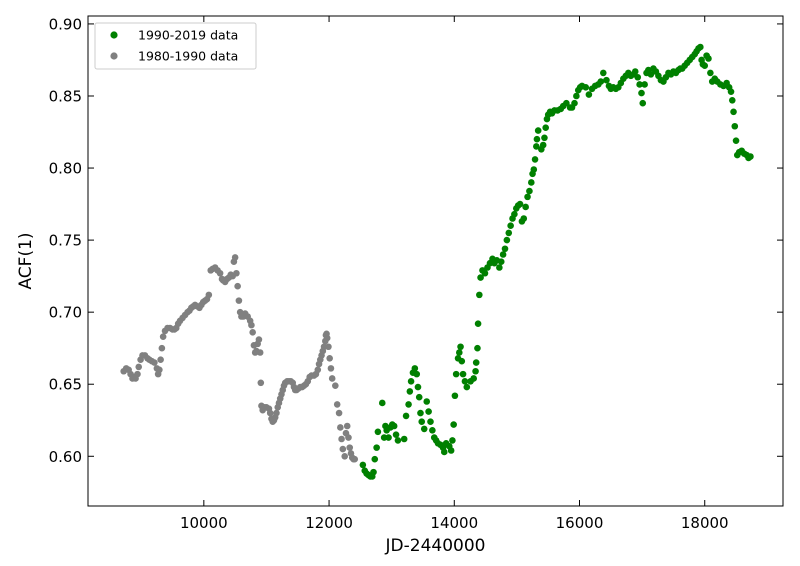  Describe the element at coordinates (114, 56) in the screenshot. I see `legend-marker-1980-1990` at that location.